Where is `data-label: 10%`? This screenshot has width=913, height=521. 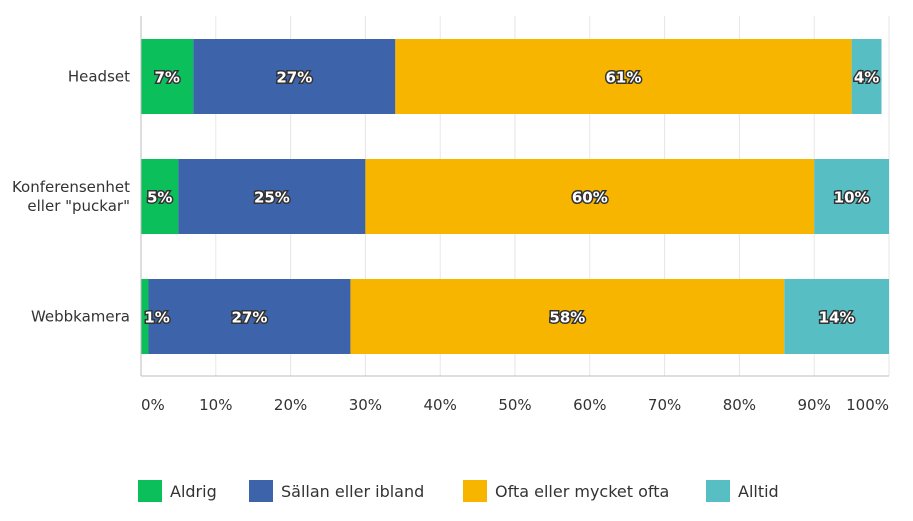
data-label: 10% is located at coordinates (852, 198).